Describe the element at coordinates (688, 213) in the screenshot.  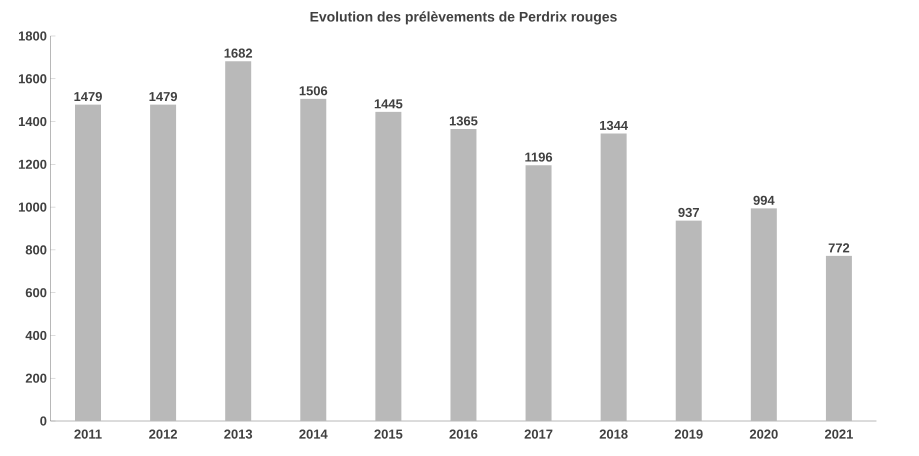
I see `data-label: 937` at that location.